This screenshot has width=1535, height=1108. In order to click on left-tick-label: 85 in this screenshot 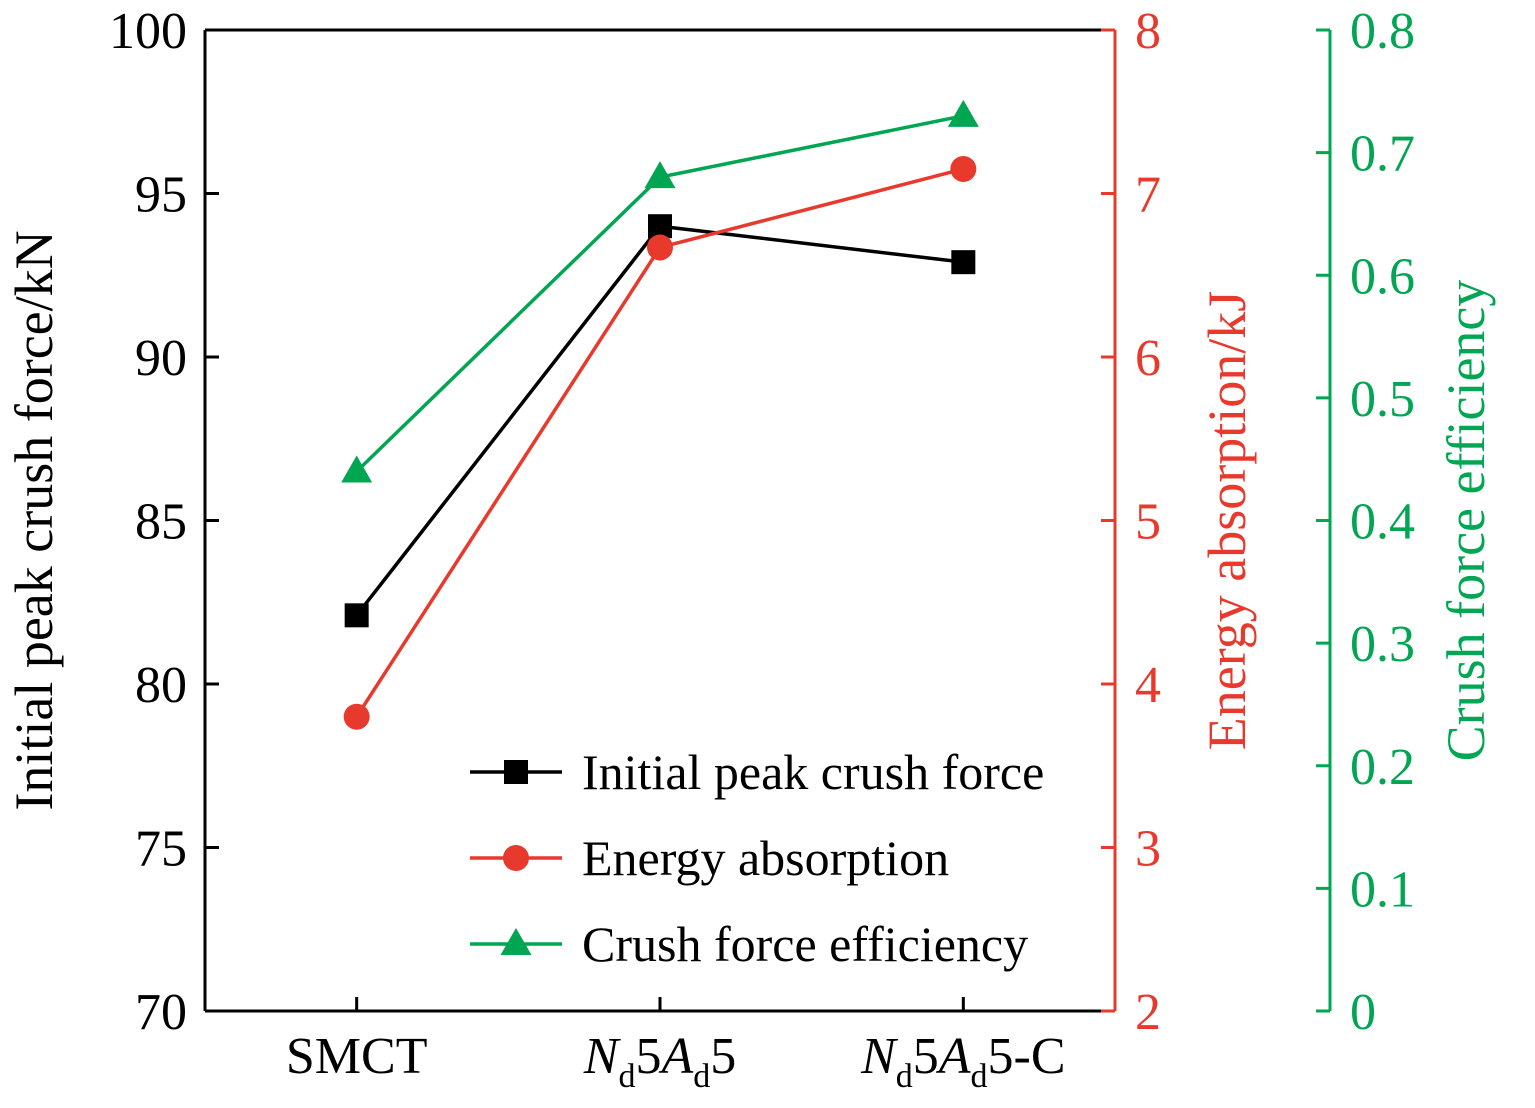, I will do `click(161, 522)`.